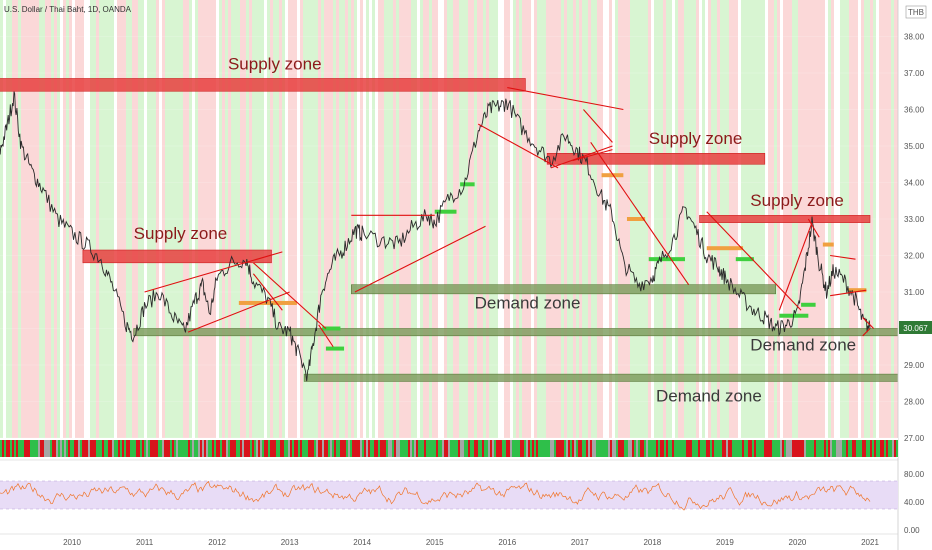  What do you see at coordinates (640, 214) in the screenshot?
I see `trend-line` at bounding box center [640, 214].